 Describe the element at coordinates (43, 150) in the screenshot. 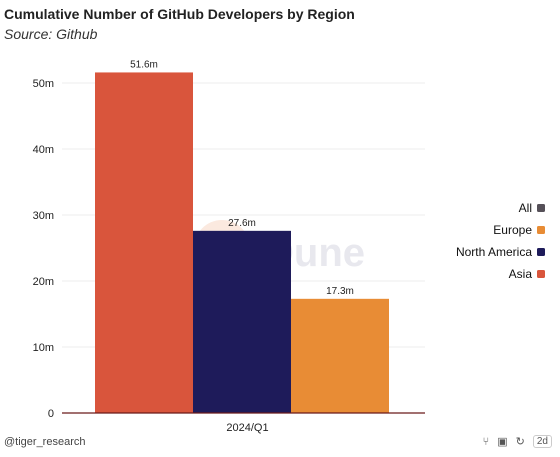

I see `y-tick-label: 40m` at that location.